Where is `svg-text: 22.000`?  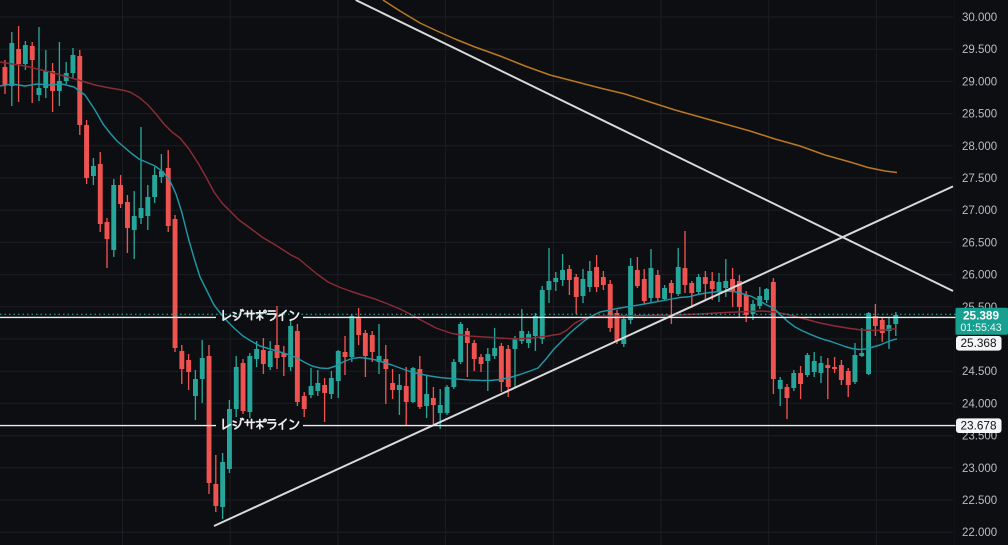 svg-text: 22.000 is located at coordinates (979, 533).